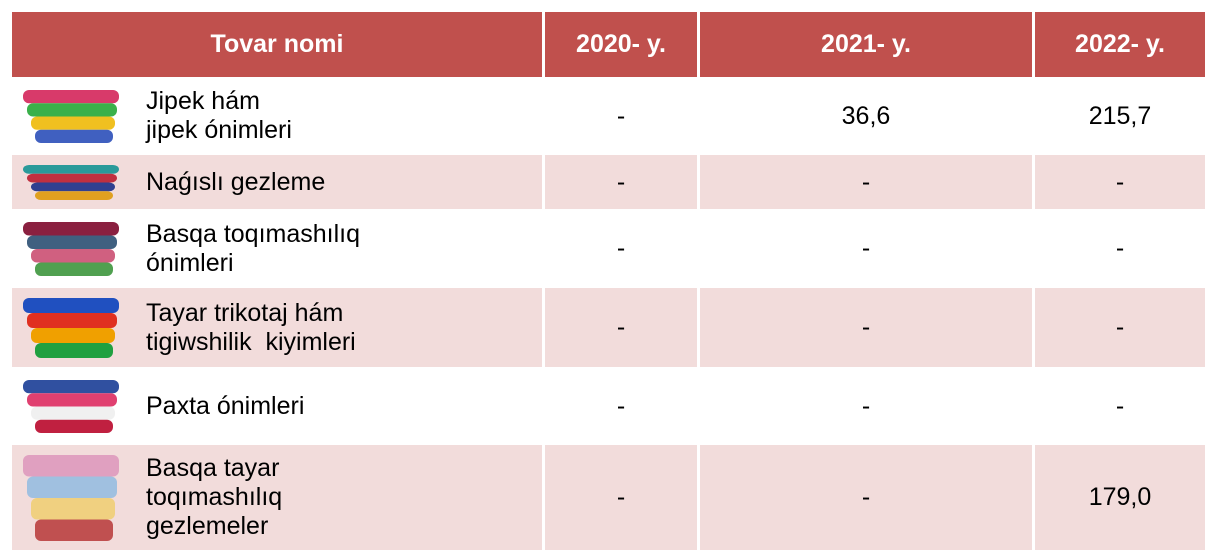 This screenshot has width=1217, height=553. Describe the element at coordinates (278, 44) in the screenshot. I see `header-cell: Tovar nomi` at that location.